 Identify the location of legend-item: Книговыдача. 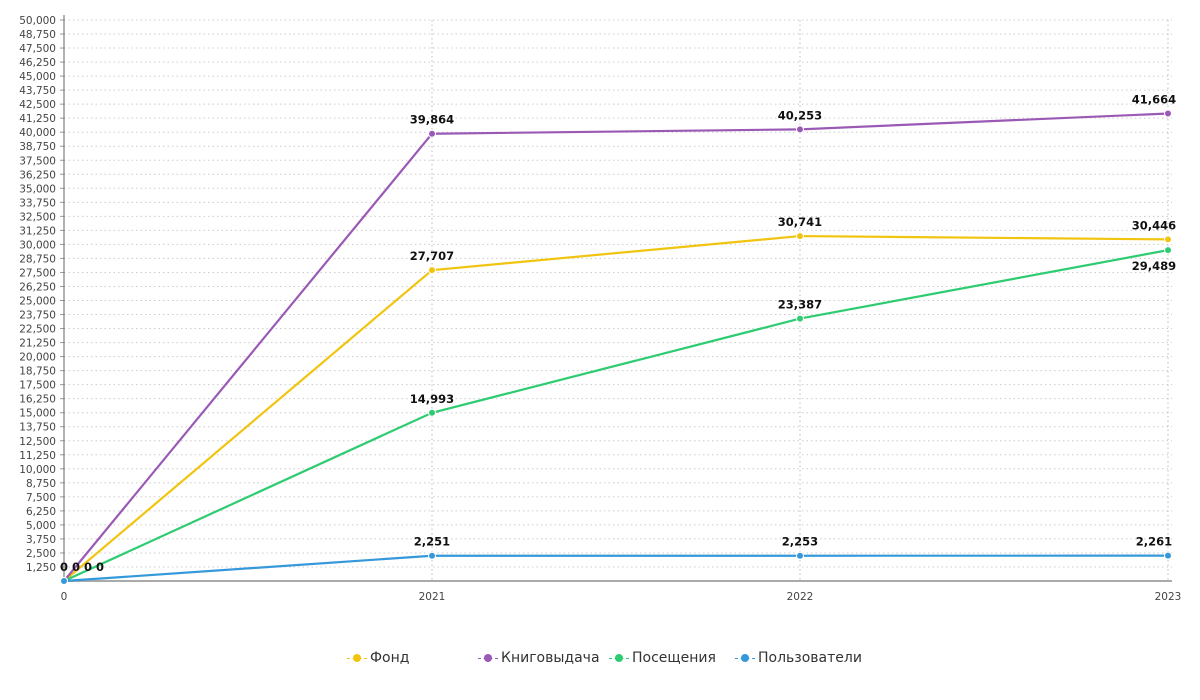
(539, 658).